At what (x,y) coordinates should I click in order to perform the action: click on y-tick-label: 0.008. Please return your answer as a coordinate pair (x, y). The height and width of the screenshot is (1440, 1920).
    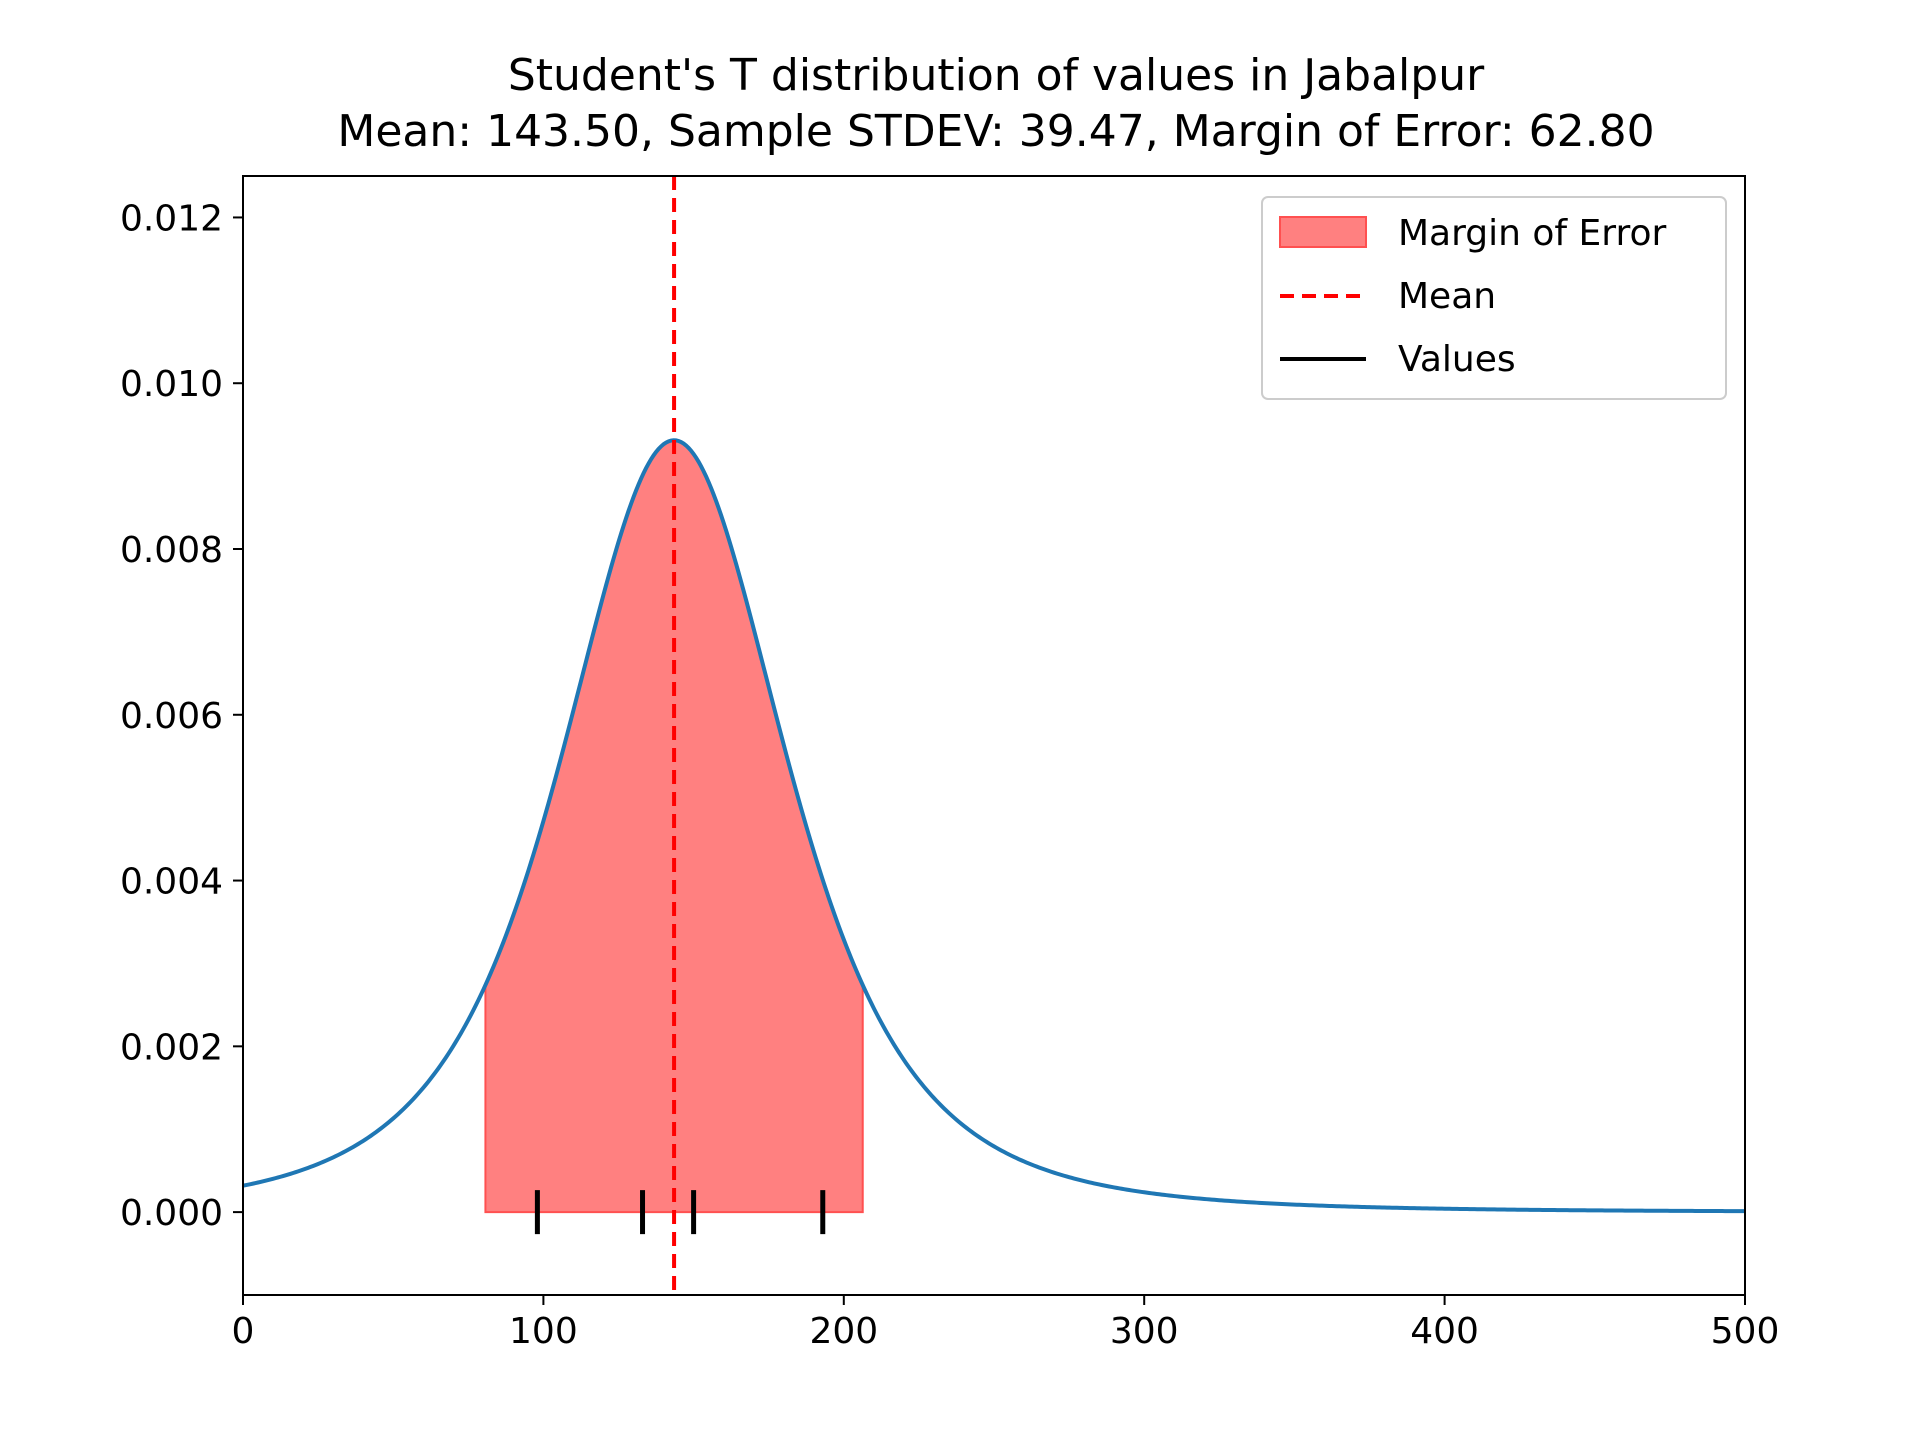
    Looking at the image, I should click on (171, 550).